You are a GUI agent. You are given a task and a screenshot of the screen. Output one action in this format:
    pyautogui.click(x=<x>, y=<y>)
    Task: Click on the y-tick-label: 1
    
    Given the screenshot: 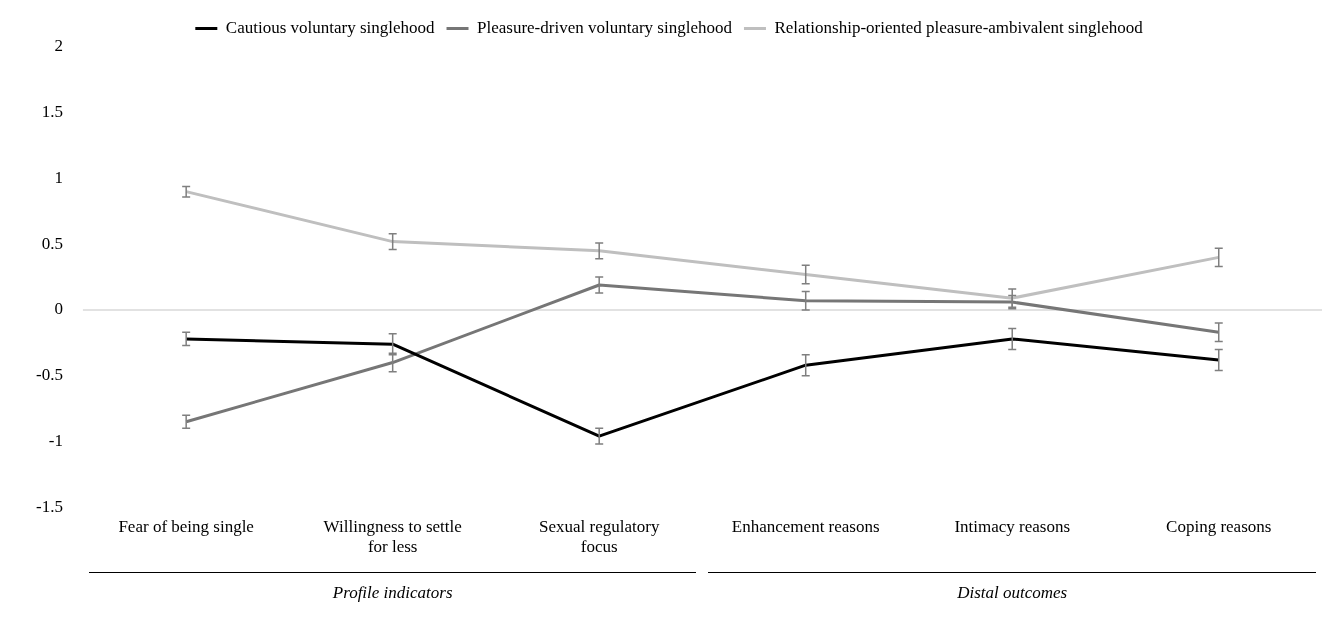 What is the action you would take?
    pyautogui.click(x=58, y=177)
    